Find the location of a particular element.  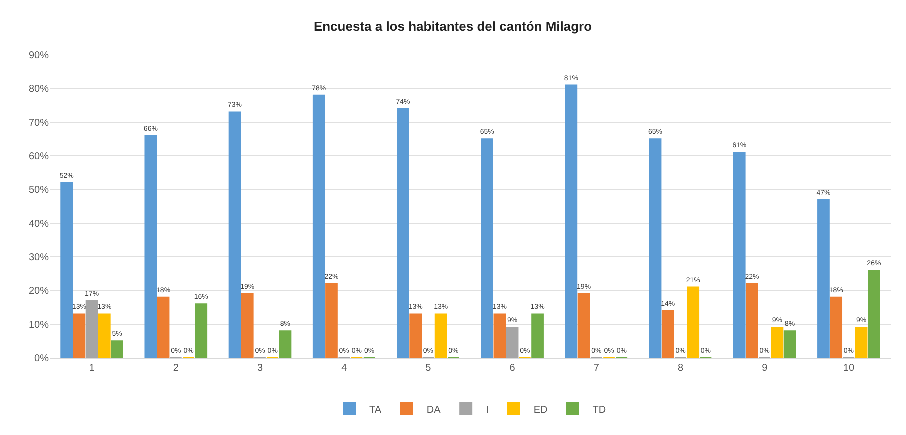

legend-label: I is located at coordinates (487, 410).